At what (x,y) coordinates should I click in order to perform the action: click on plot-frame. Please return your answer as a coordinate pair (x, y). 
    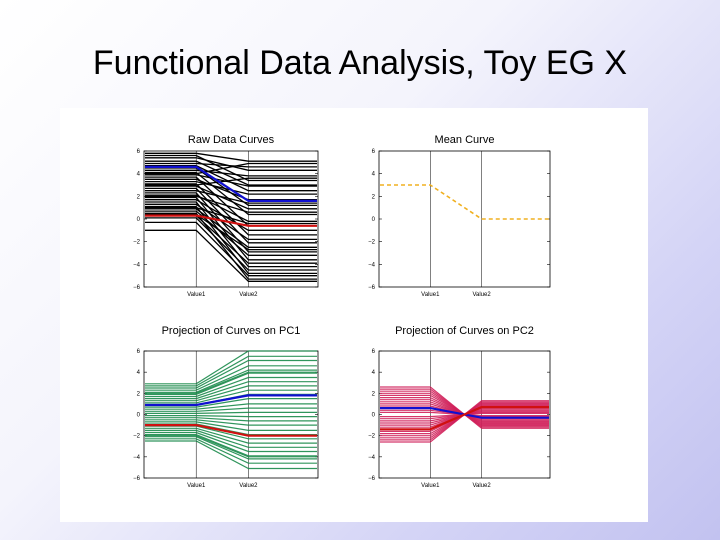
    Looking at the image, I should click on (464, 219).